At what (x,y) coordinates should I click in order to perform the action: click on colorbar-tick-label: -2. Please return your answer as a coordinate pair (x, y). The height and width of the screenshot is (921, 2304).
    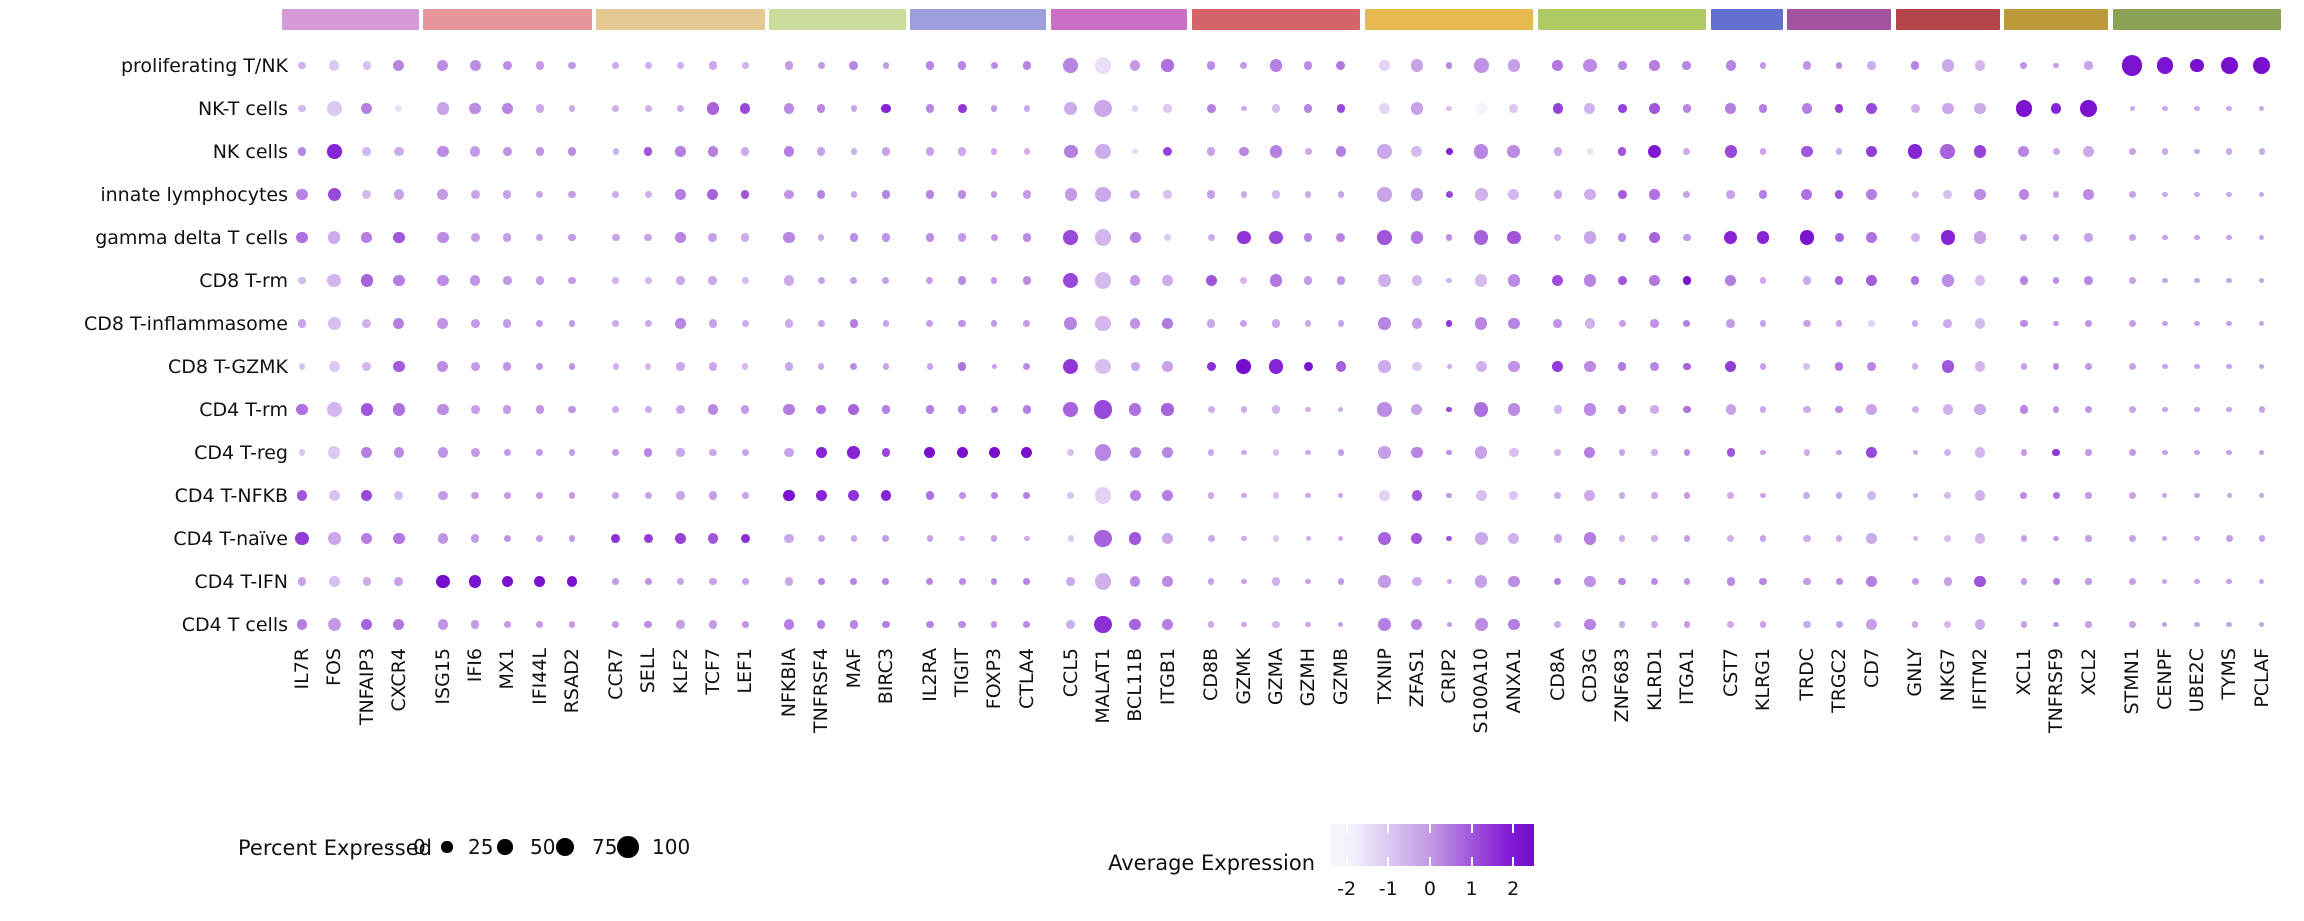
    Looking at the image, I should click on (1347, 889).